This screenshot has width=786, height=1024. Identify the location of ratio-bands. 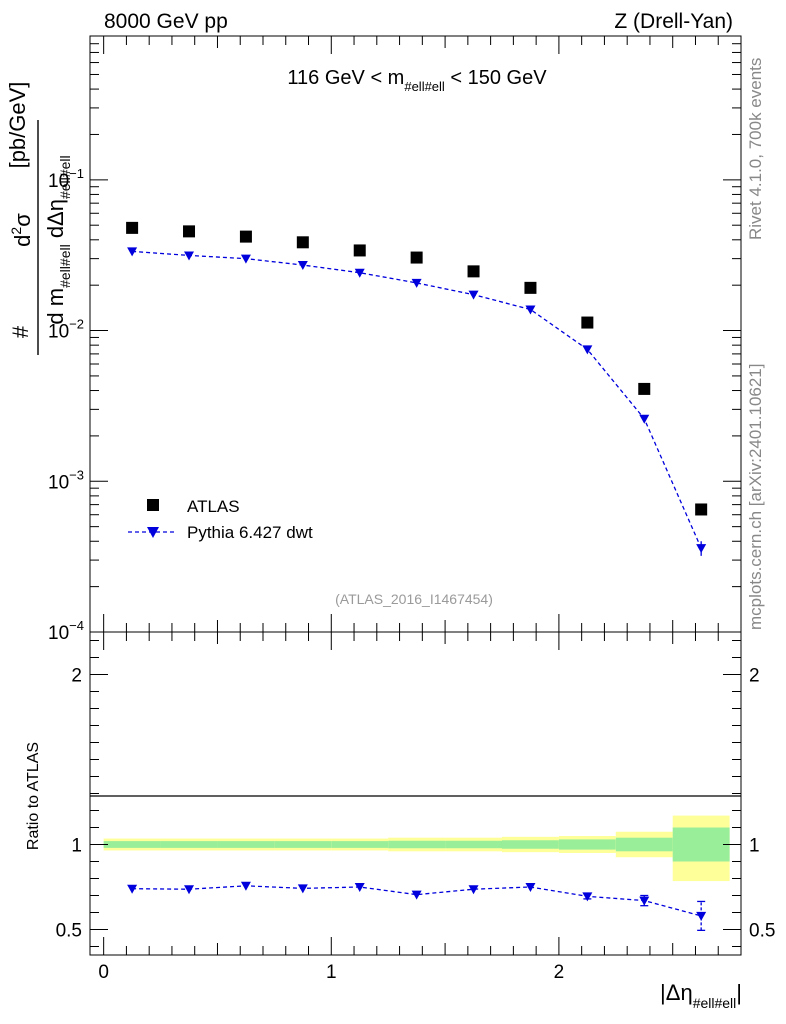
(416, 848).